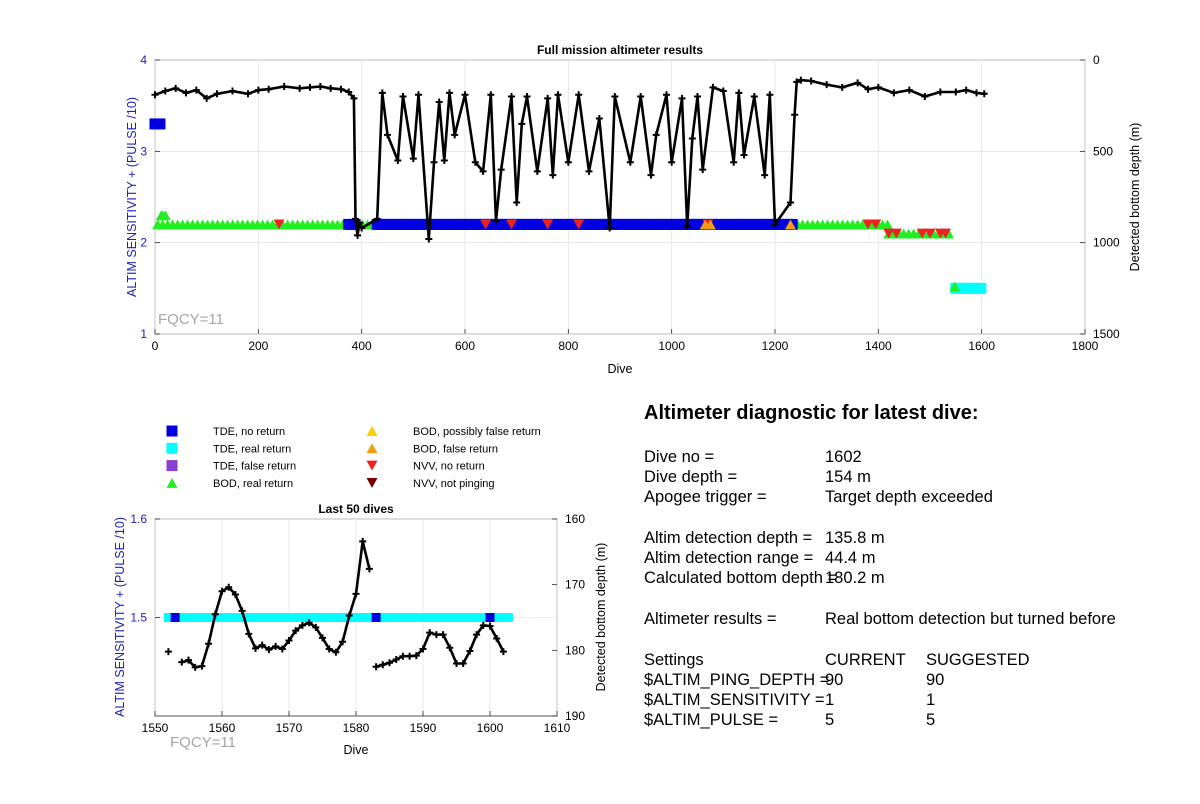  I want to click on setting-current: 5, so click(830, 720).